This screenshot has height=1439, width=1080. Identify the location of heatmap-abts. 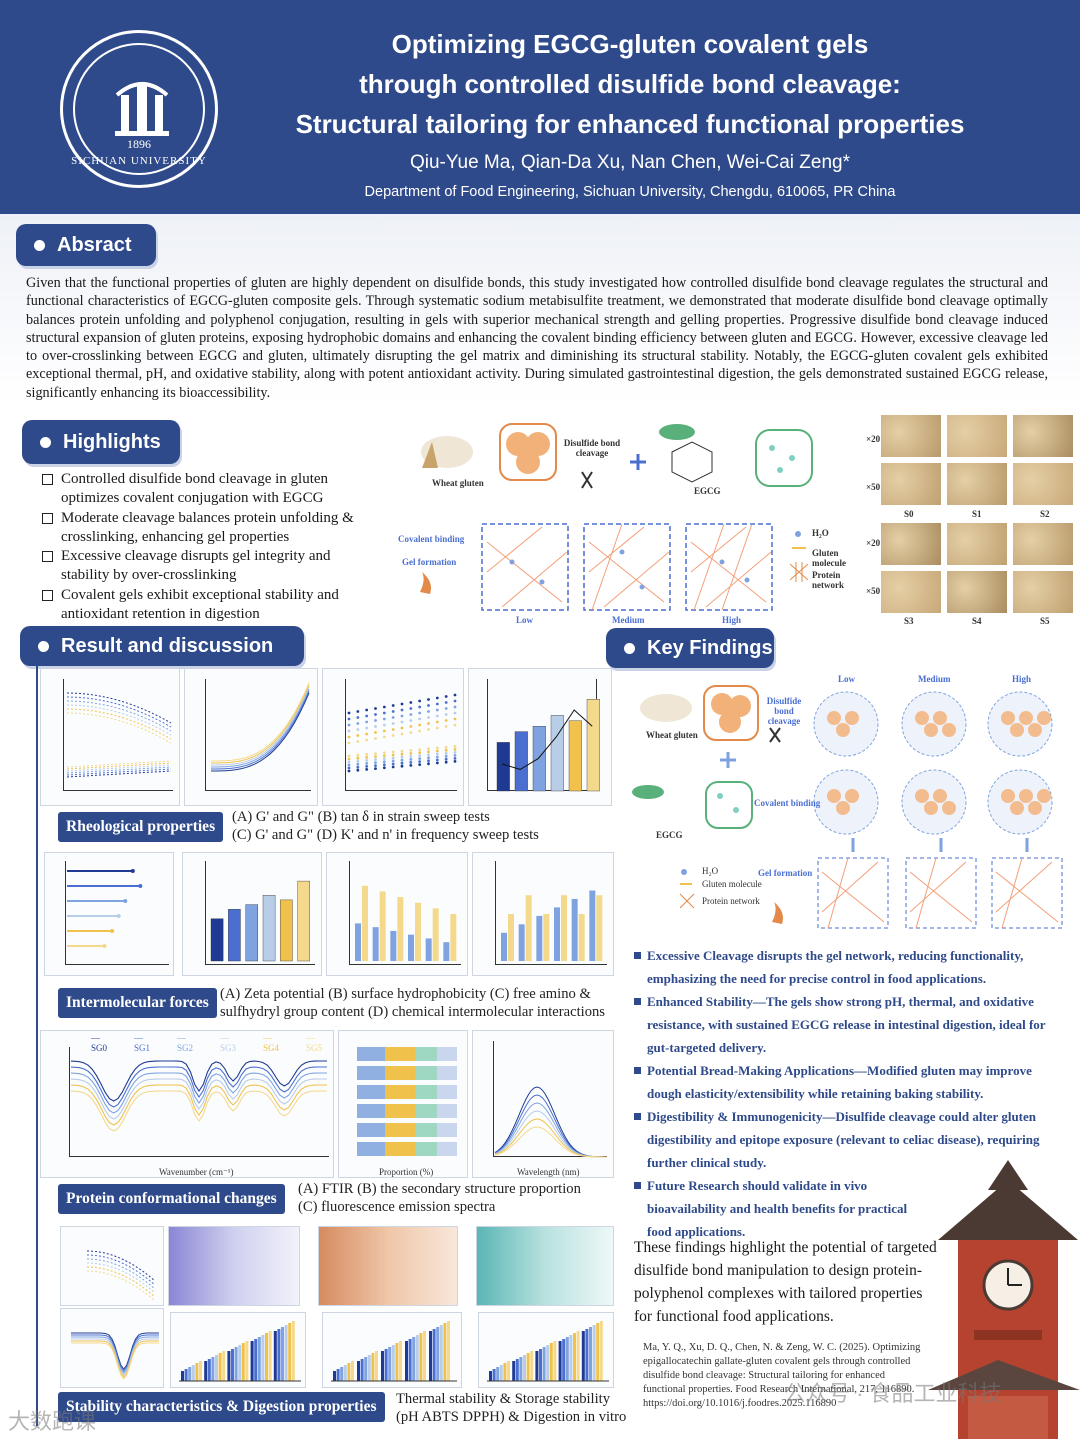
(388, 1266).